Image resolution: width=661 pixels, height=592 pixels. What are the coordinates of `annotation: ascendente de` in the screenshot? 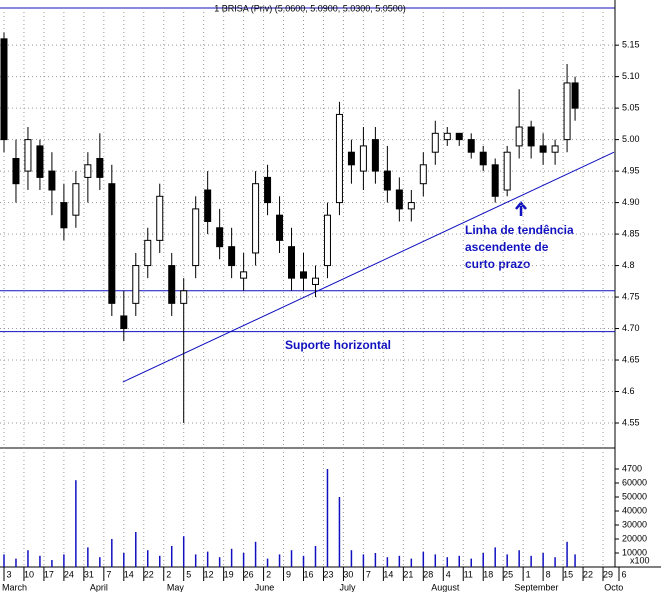 It's located at (507, 247).